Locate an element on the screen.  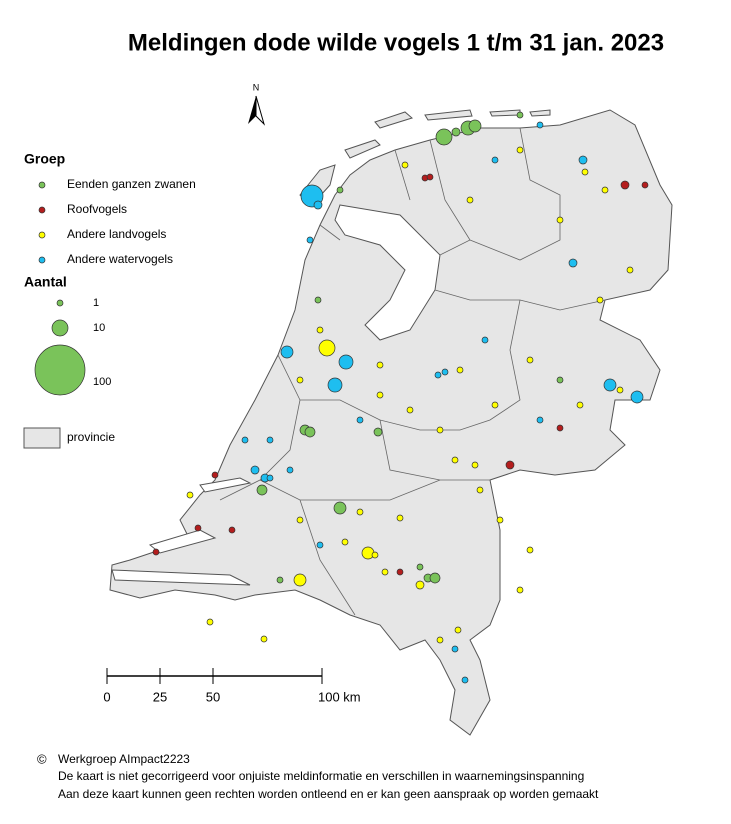
scale-bar: 0 25 50 100 km is located at coordinates (232, 686).